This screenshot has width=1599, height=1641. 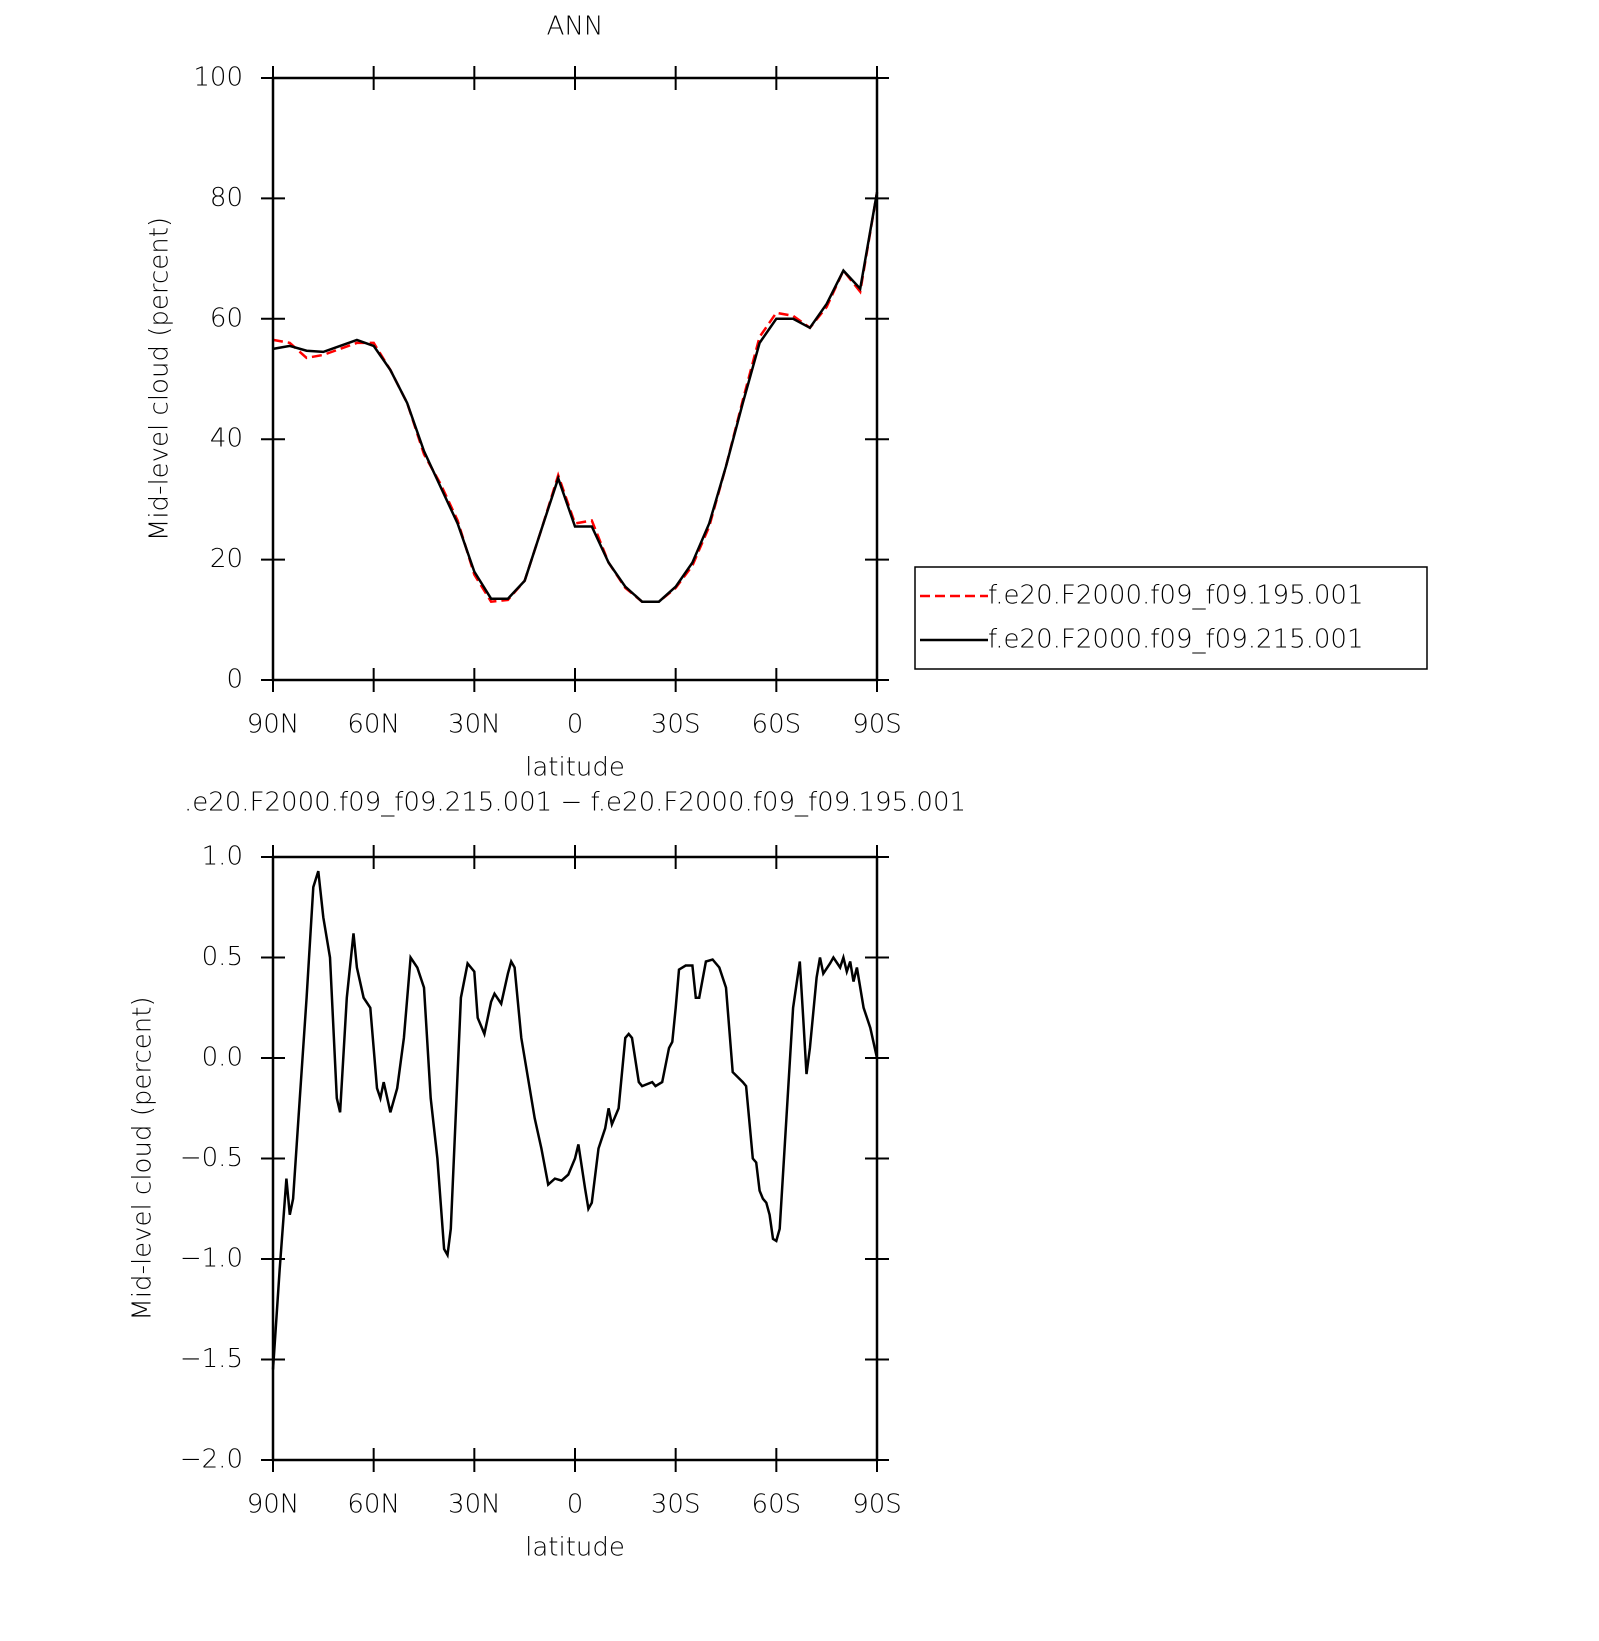 What do you see at coordinates (1171, 618) in the screenshot?
I see `legend-box` at bounding box center [1171, 618].